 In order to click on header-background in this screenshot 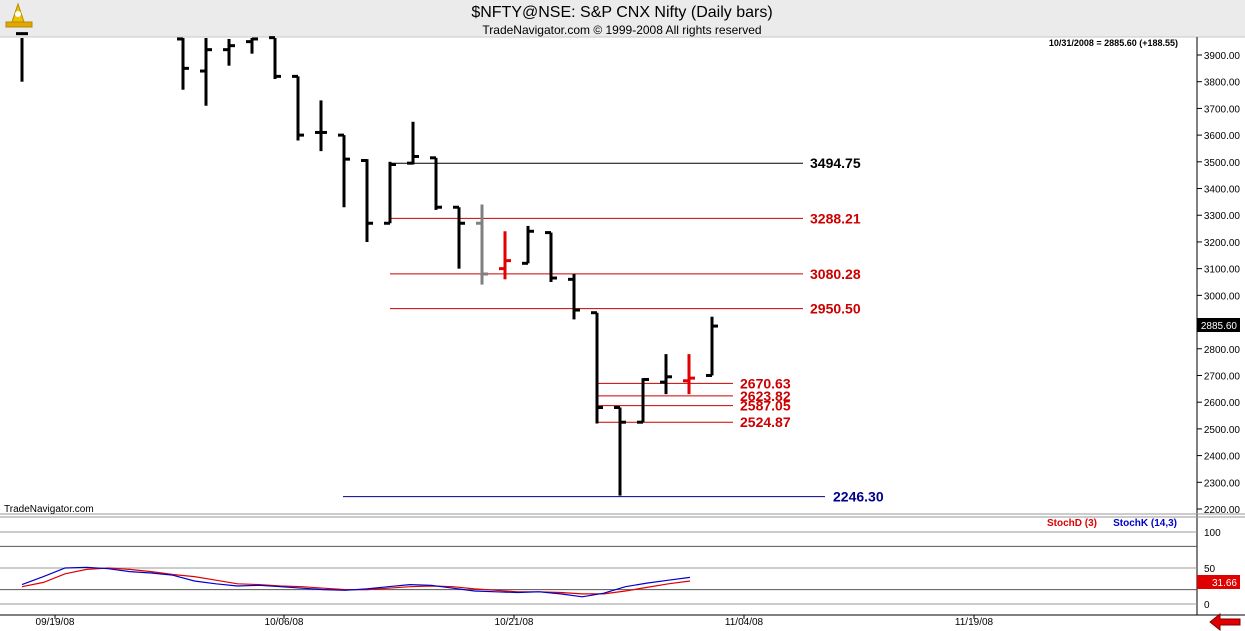, I will do `click(622, 18)`.